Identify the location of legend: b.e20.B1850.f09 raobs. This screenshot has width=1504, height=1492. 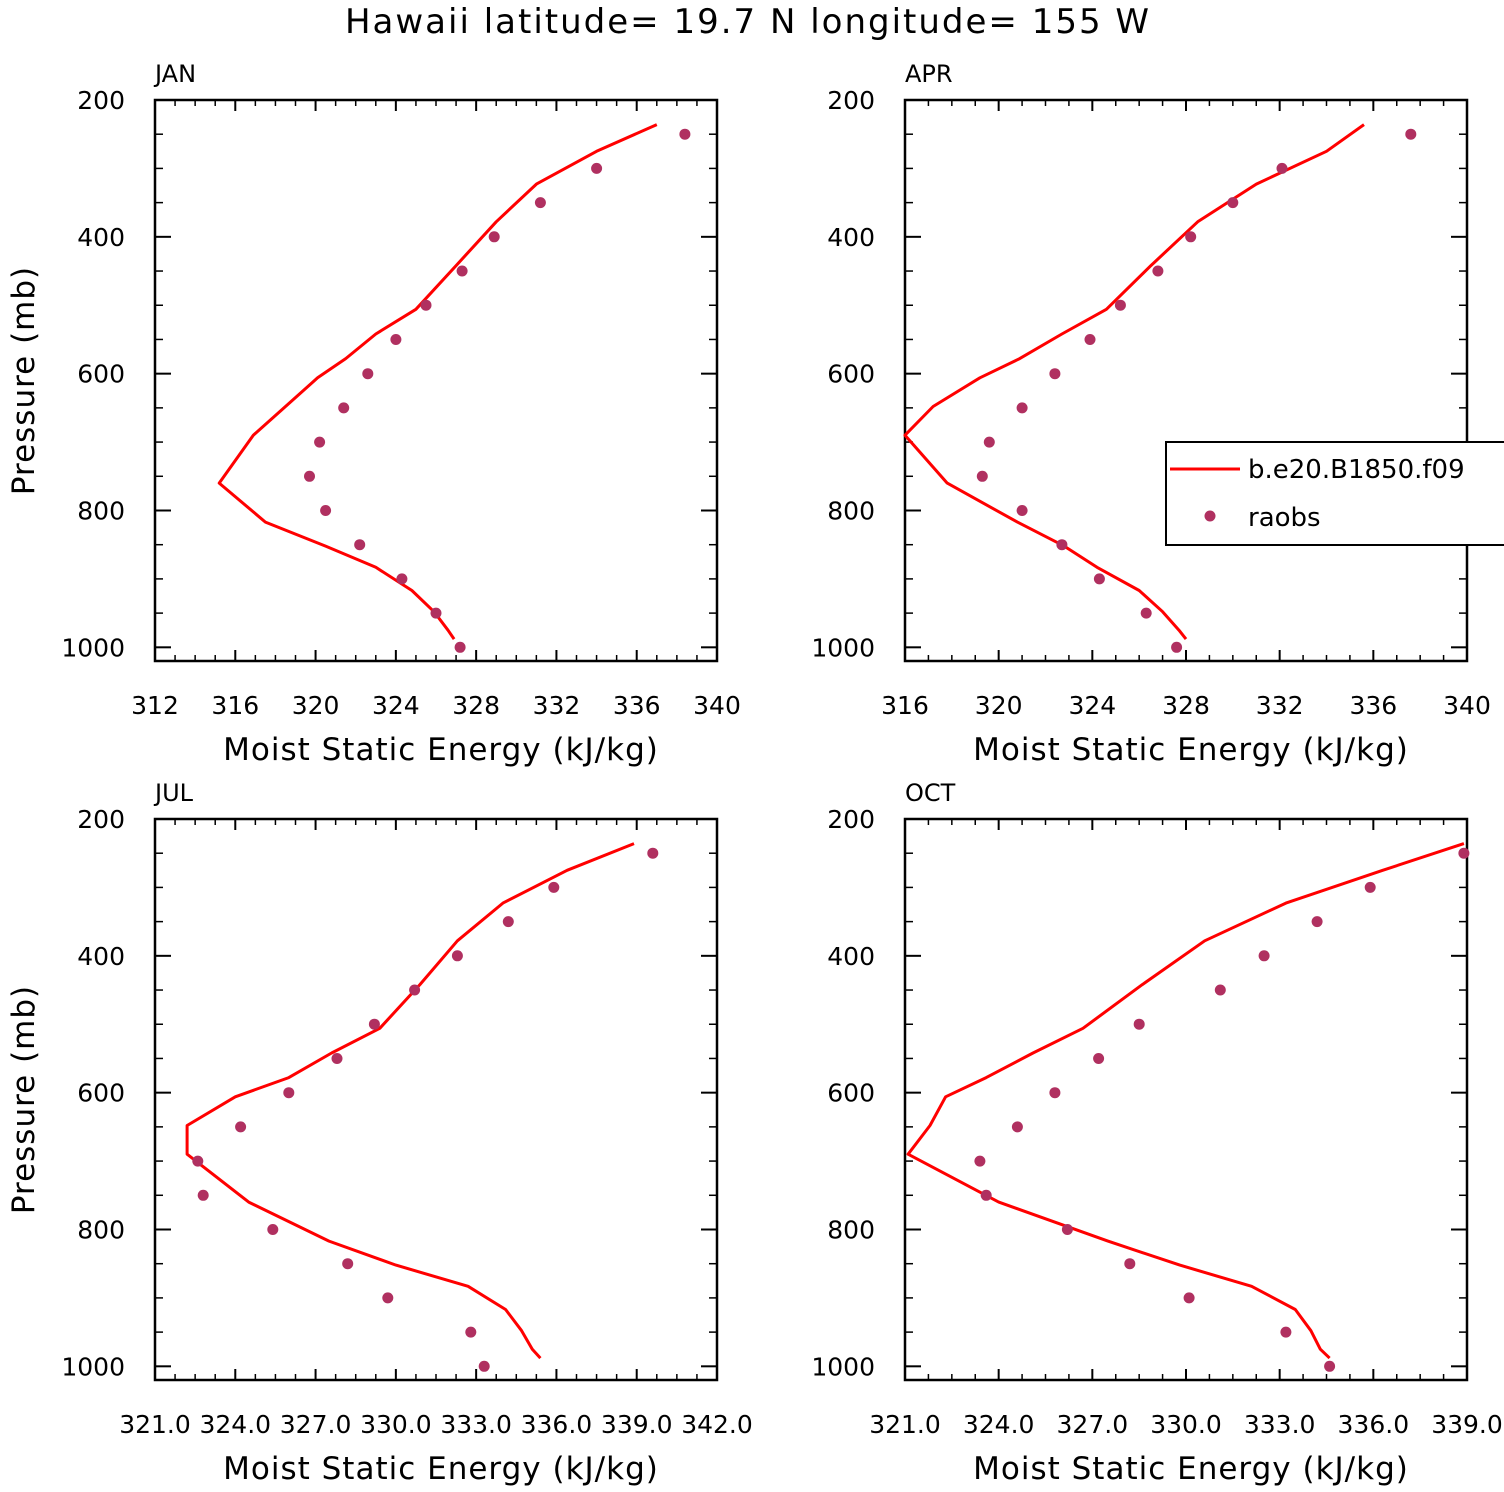
(1334, 493).